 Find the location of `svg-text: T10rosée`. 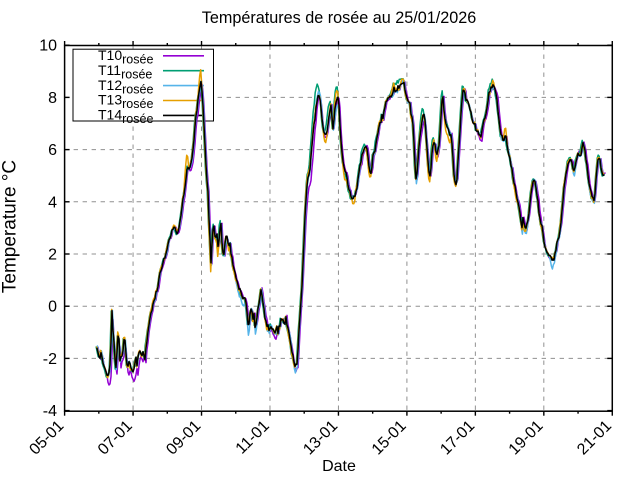

svg-text: T10rosée is located at coordinates (125, 57).